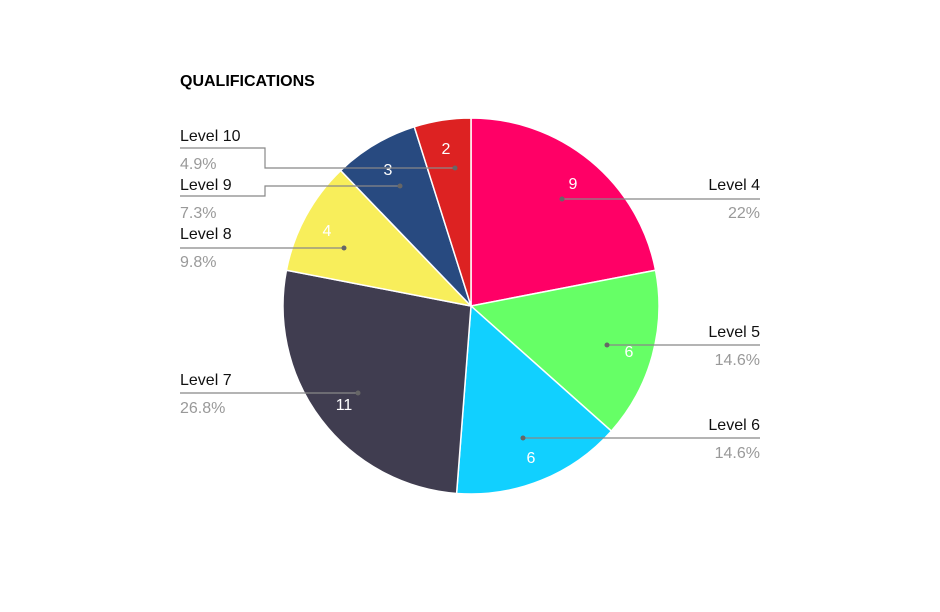 Image resolution: width=940 pixels, height=612 pixels. Describe the element at coordinates (206, 185) in the screenshot. I see `slice-name-label: Level 9` at that location.